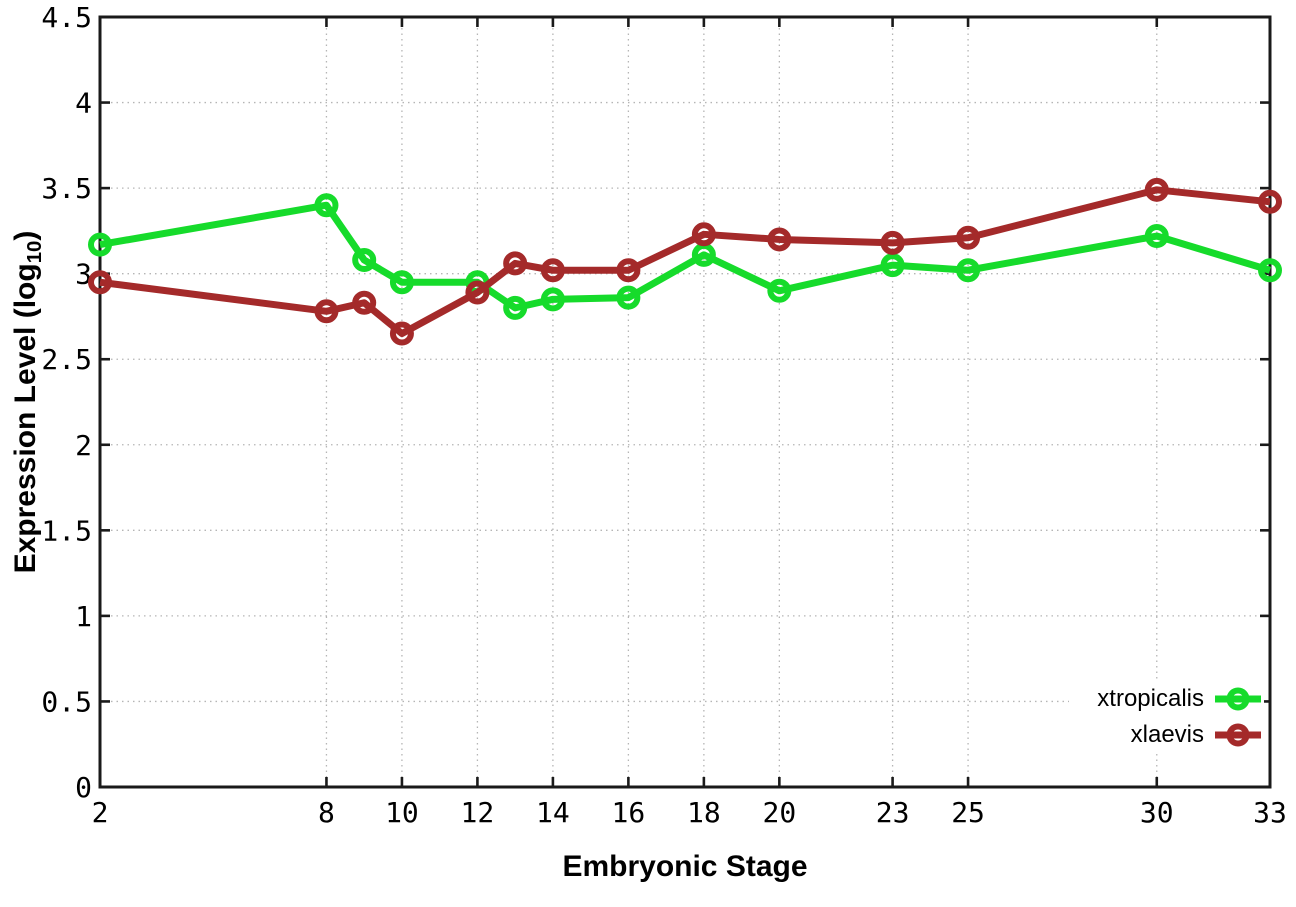  What do you see at coordinates (685, 866) in the screenshot?
I see `x-axis-label: Embryonic Stage` at bounding box center [685, 866].